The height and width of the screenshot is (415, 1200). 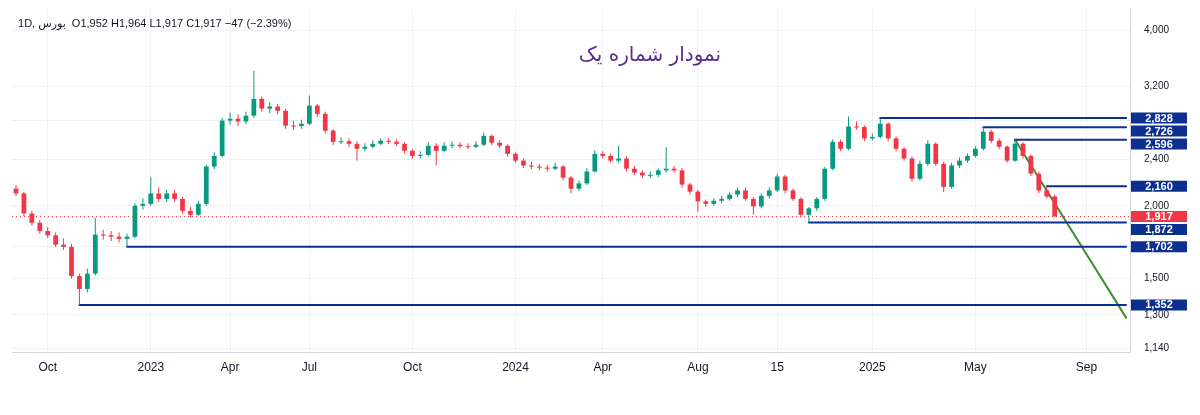 What do you see at coordinates (1157, 86) in the screenshot?
I see `y-tick-label: 3,200` at bounding box center [1157, 86].